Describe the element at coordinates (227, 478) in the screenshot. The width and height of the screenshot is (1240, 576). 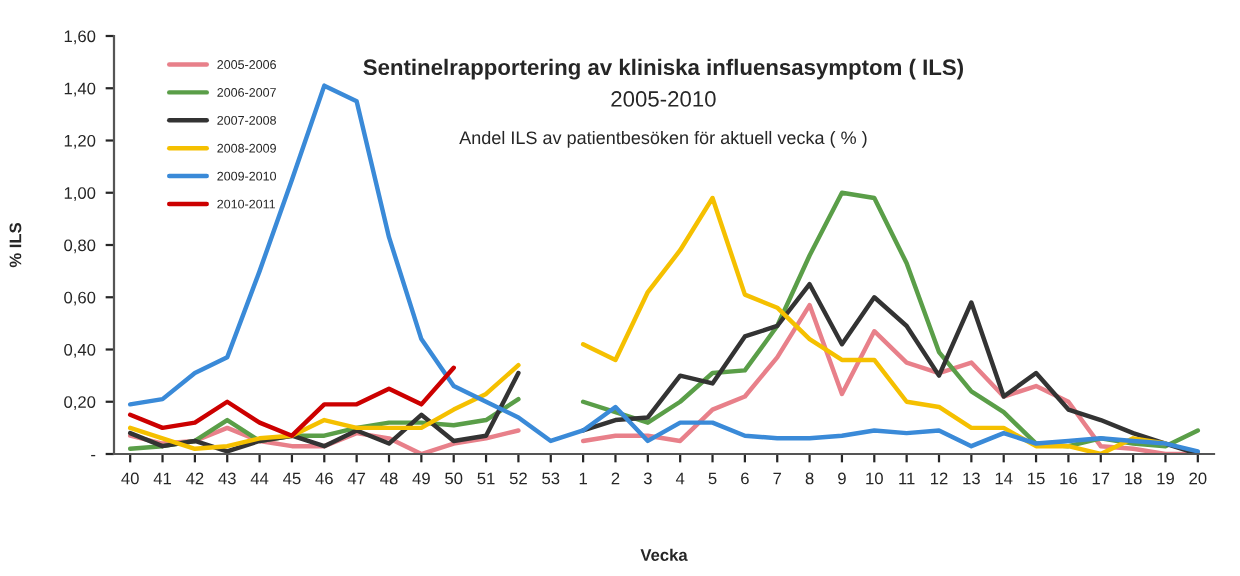
I see `x-tick-label: 43` at that location.